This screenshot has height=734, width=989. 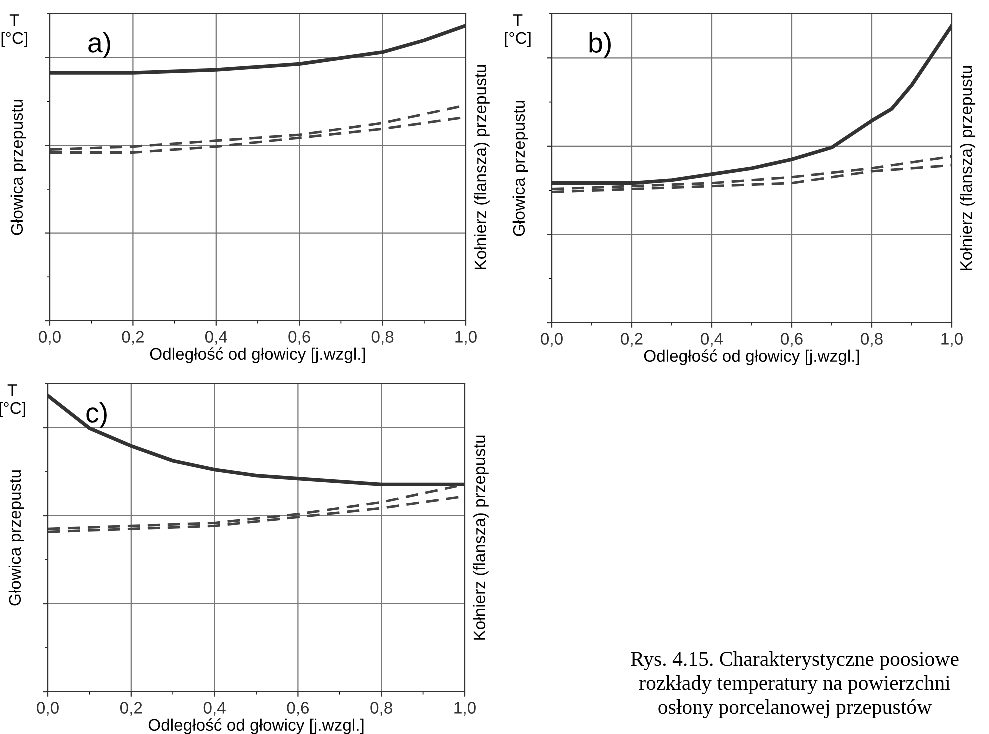 I want to click on chart-title: a), so click(x=99, y=45).